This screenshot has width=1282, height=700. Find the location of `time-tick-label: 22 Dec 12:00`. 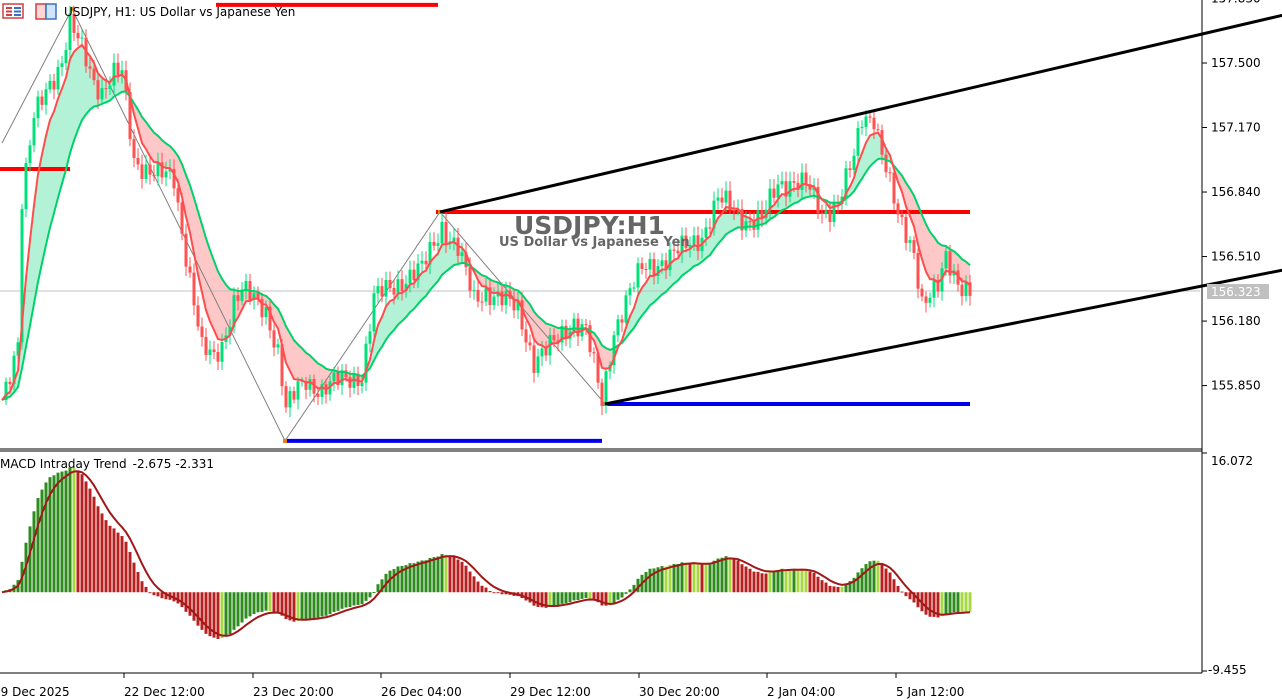

time-tick-label: 22 Dec 12:00 is located at coordinates (164, 692).